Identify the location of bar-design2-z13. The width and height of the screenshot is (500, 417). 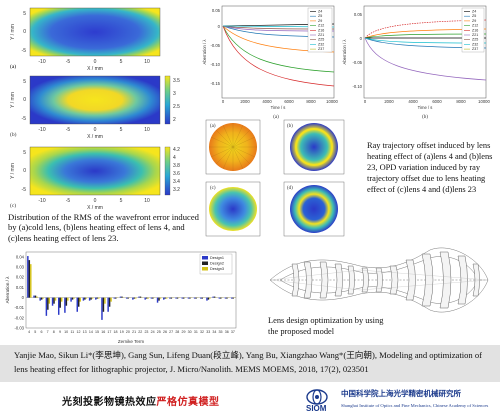
(85, 298).